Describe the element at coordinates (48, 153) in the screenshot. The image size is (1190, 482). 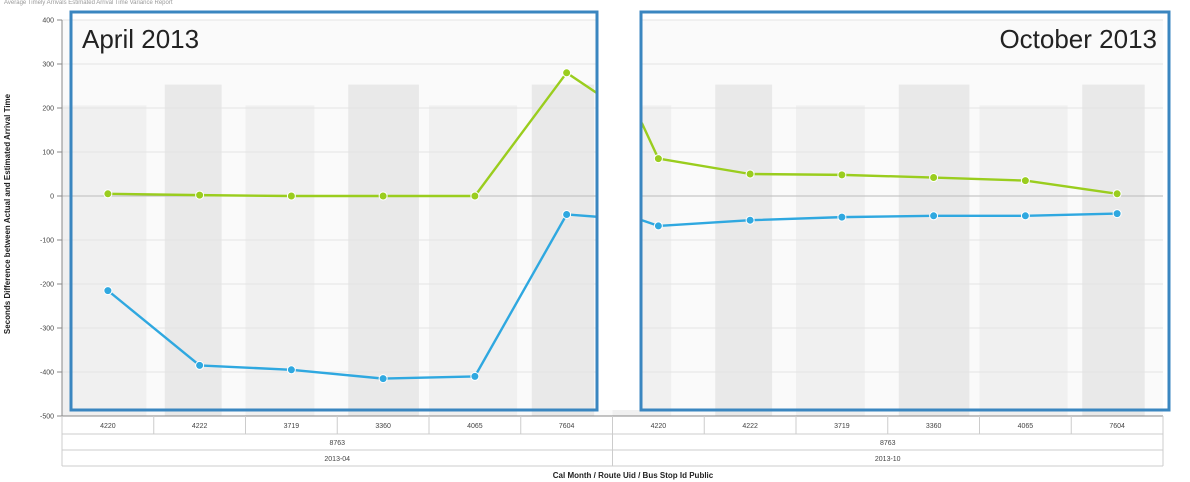
I see `y-tick-label: 100` at that location.